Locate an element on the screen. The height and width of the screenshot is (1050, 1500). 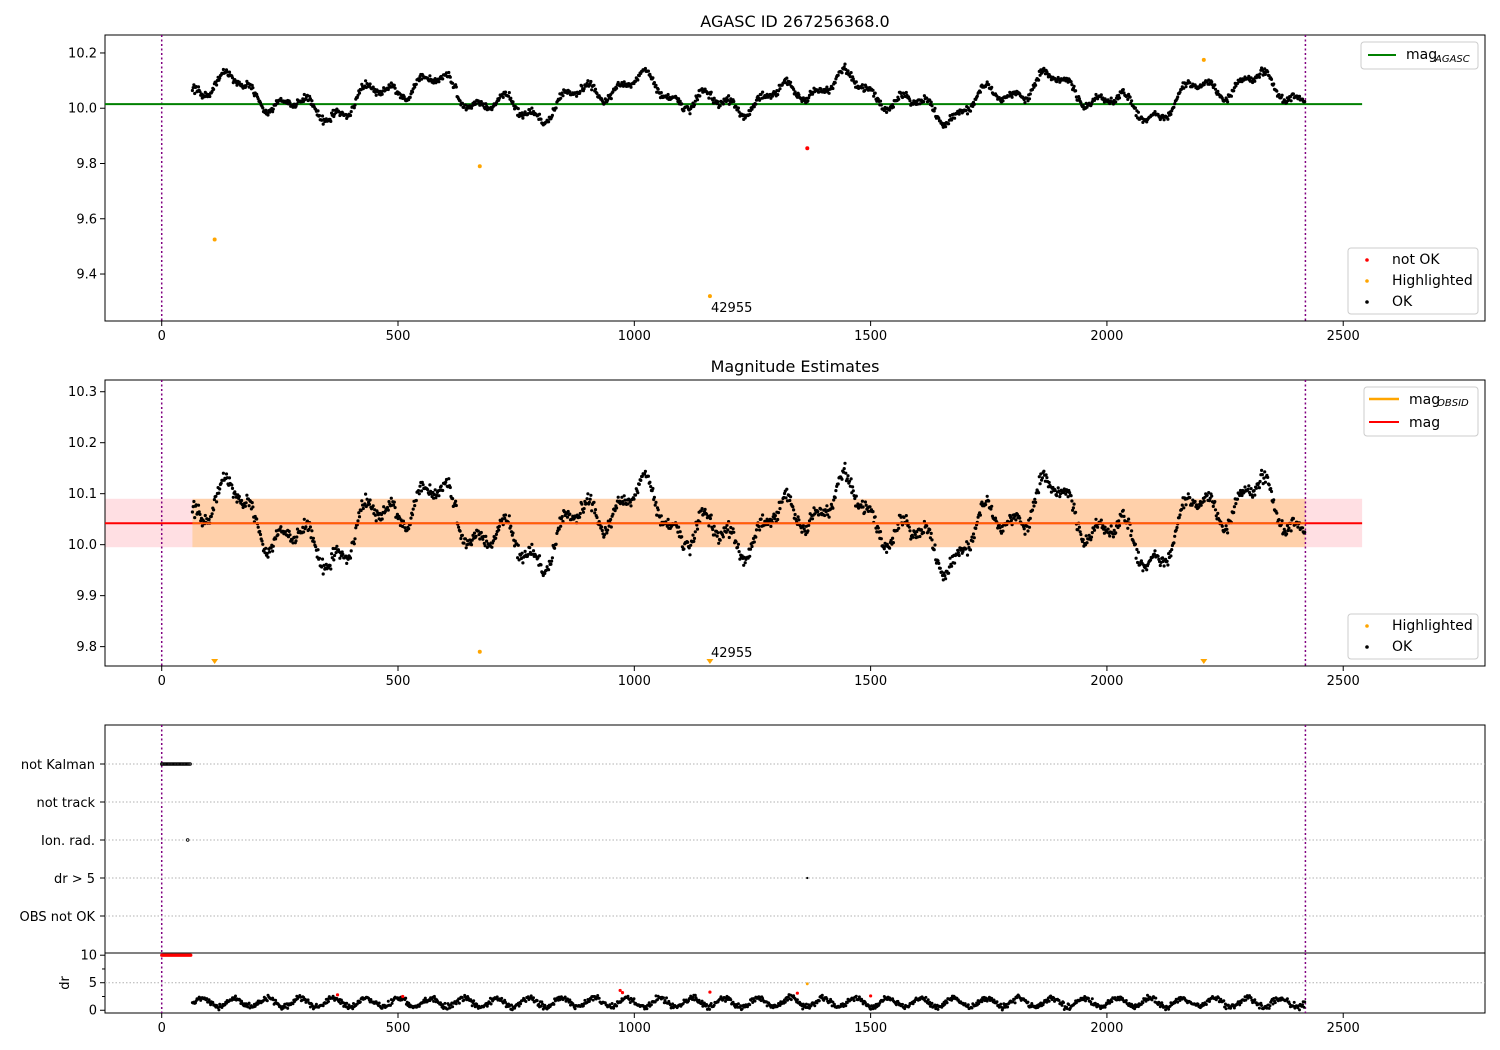
x-tick-label: 0 is located at coordinates (162, 681).